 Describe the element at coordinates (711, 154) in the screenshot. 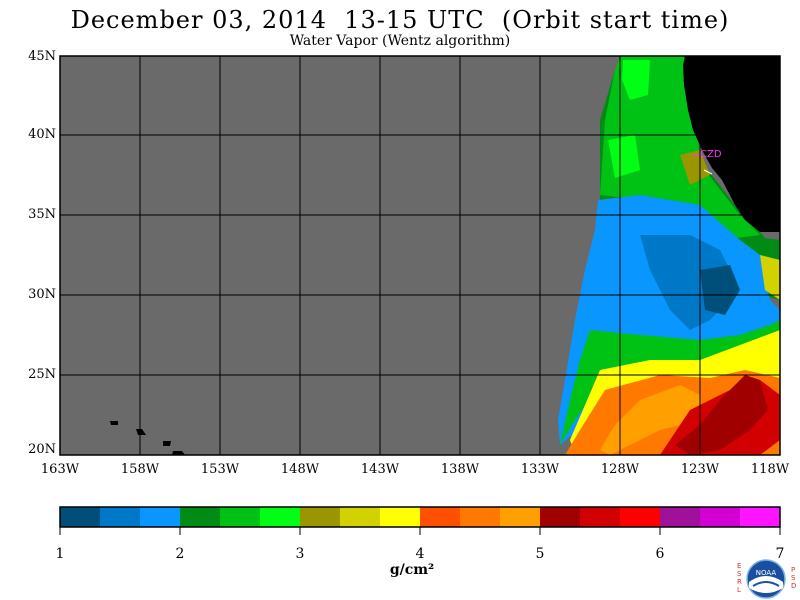

I see `station-label: CZD` at that location.